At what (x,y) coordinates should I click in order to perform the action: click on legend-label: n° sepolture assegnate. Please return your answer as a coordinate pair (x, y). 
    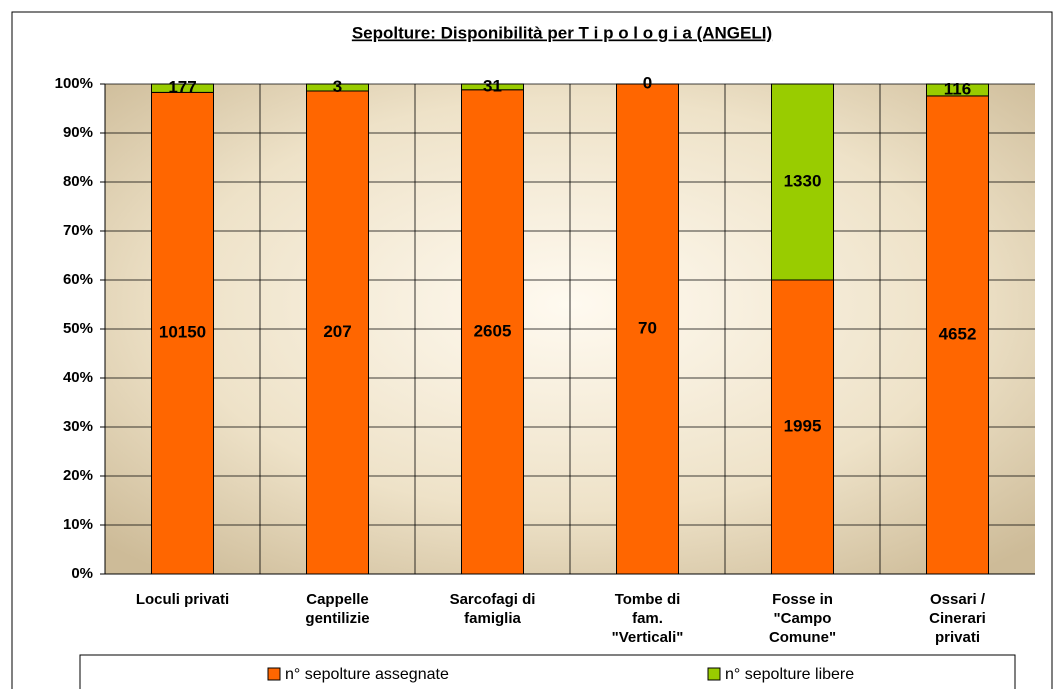
    Looking at the image, I should click on (367, 674).